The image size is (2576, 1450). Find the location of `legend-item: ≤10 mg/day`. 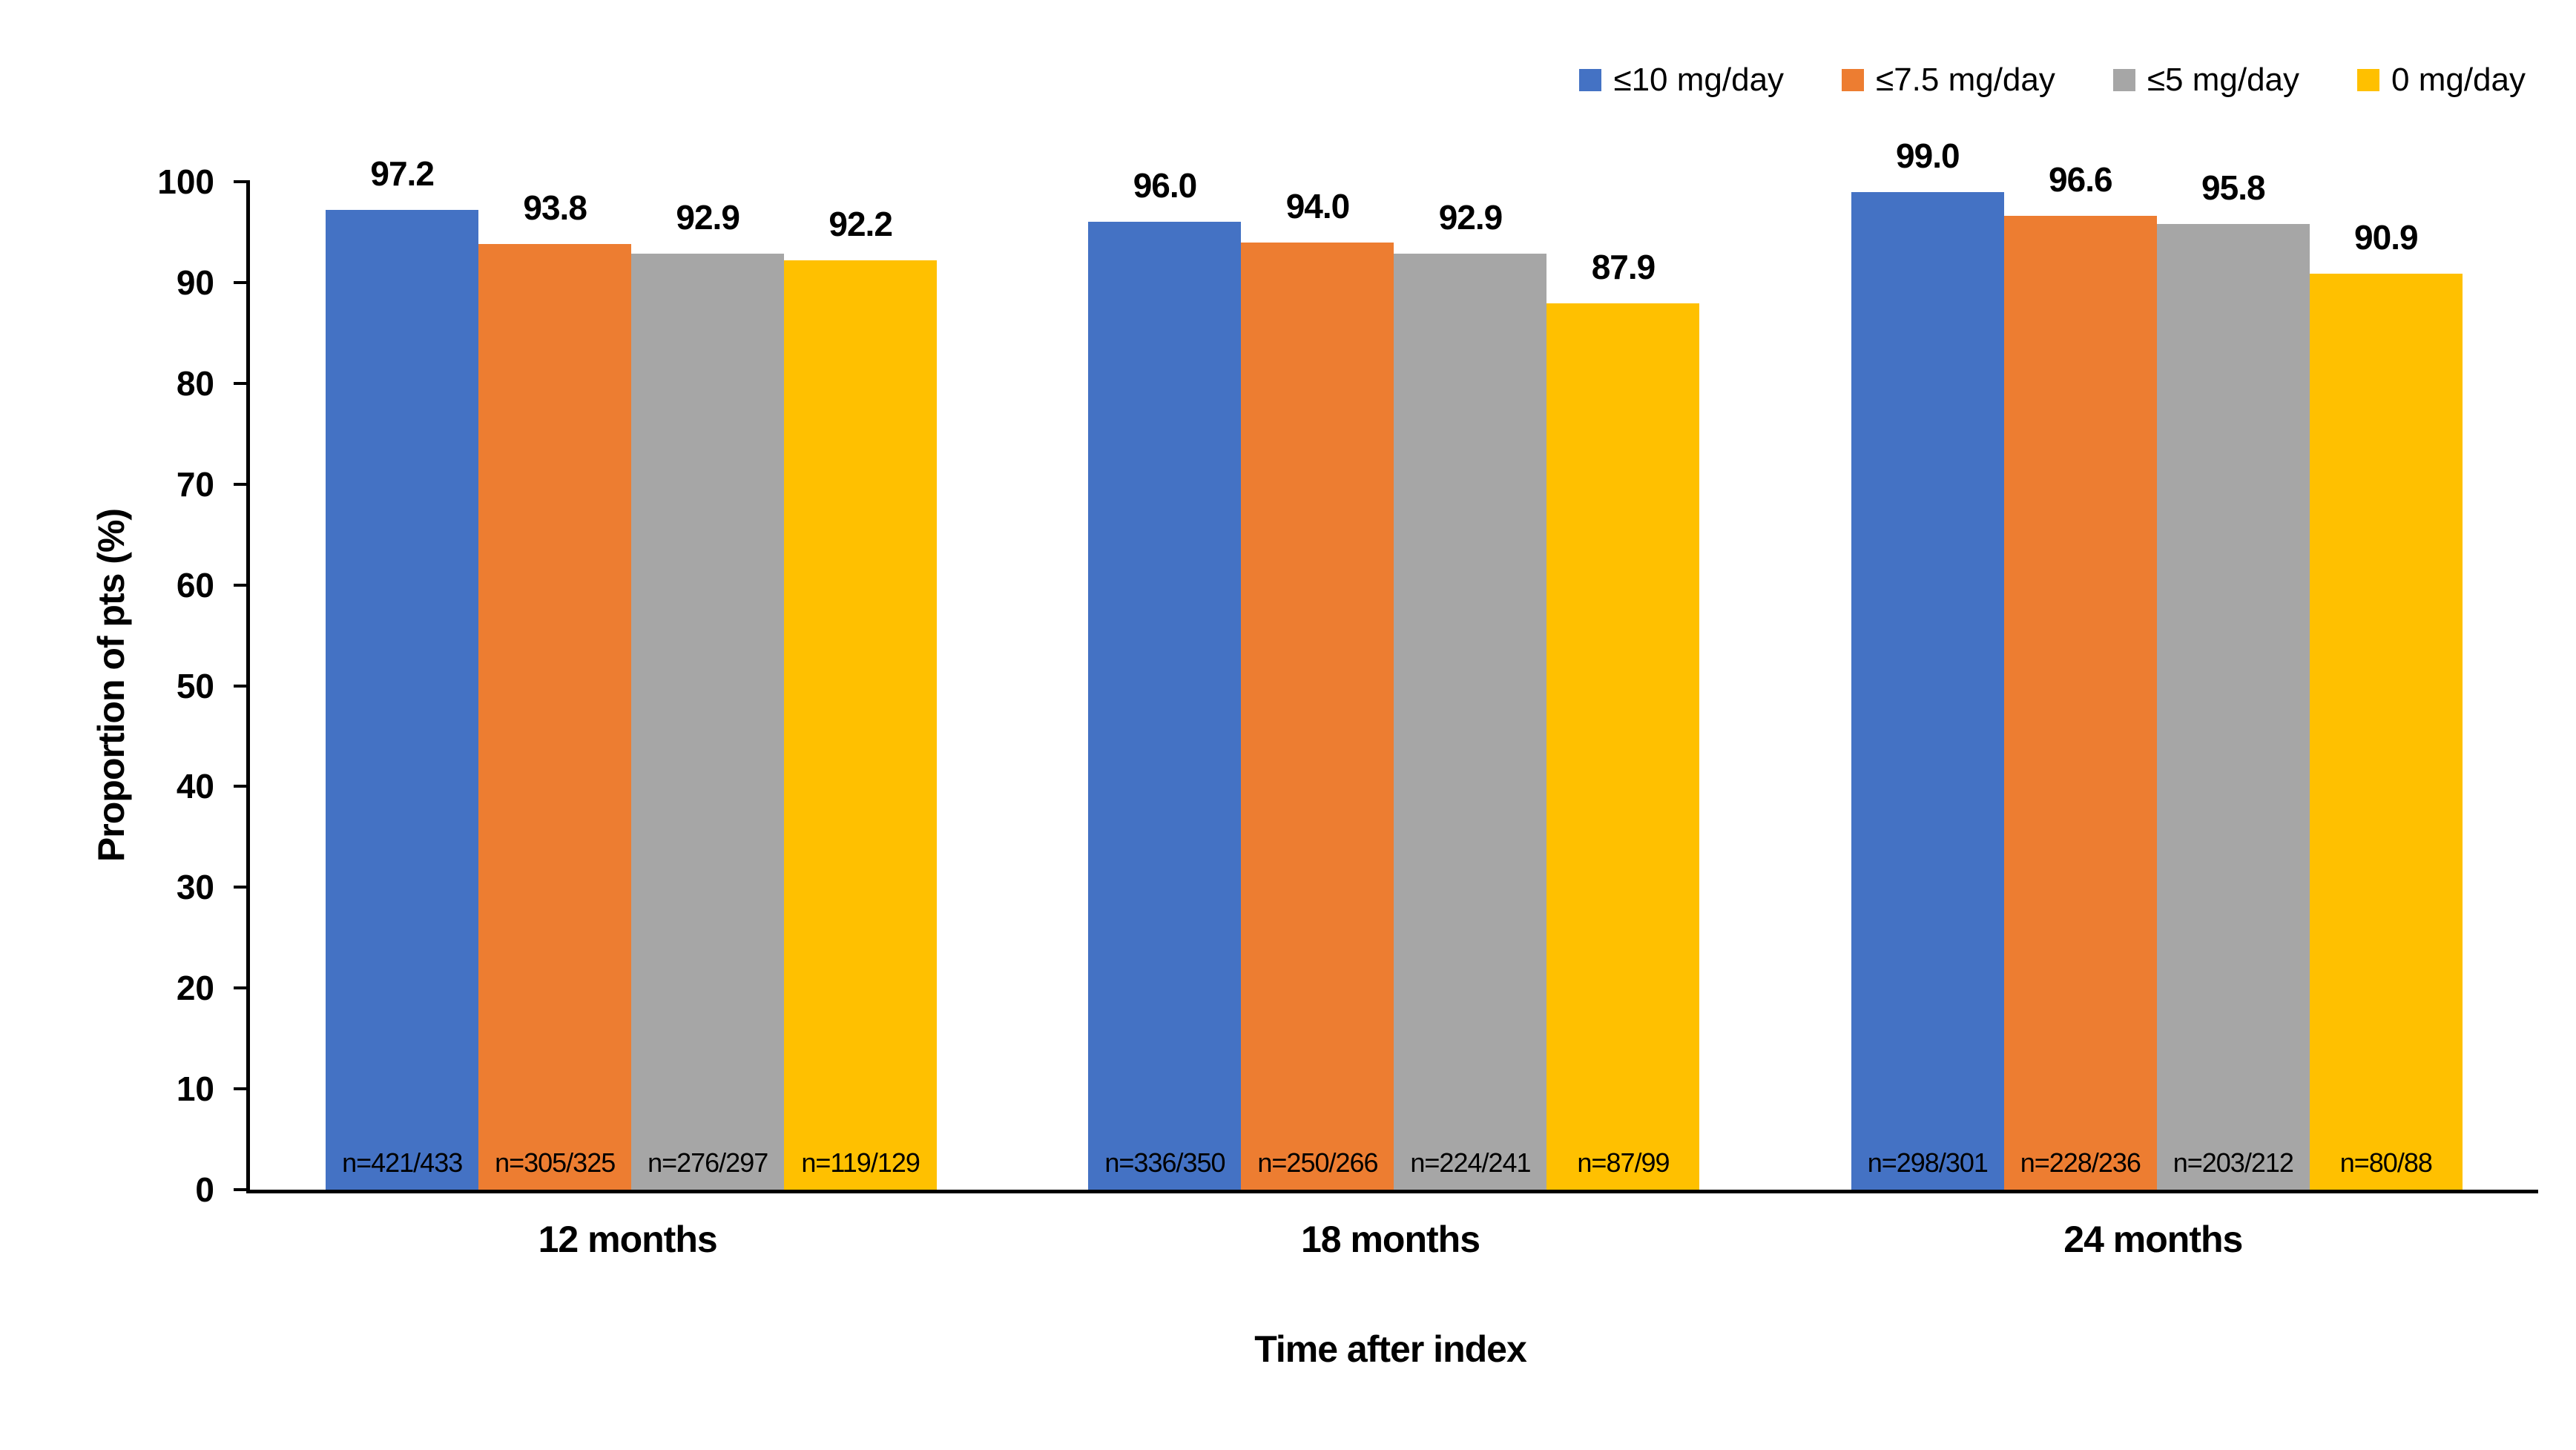

legend-item: ≤10 mg/day is located at coordinates (1682, 80).